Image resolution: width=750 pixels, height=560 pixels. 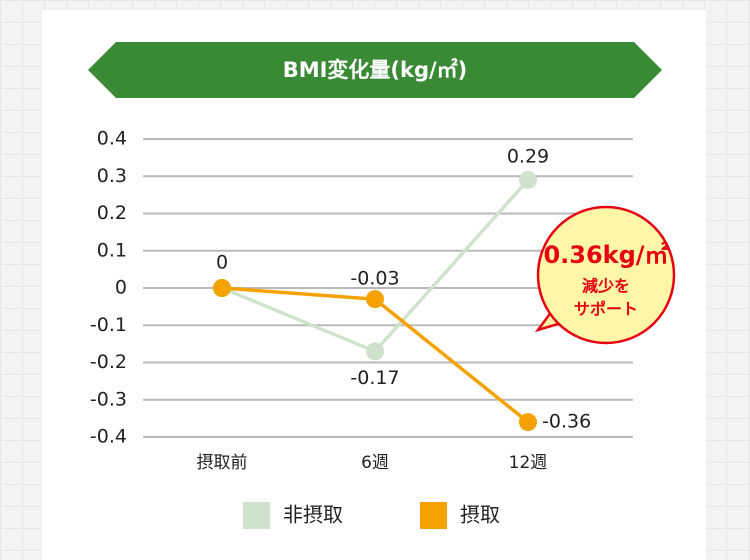 What do you see at coordinates (528, 463) in the screenshot?
I see `x-tick-label: 12週` at bounding box center [528, 463].